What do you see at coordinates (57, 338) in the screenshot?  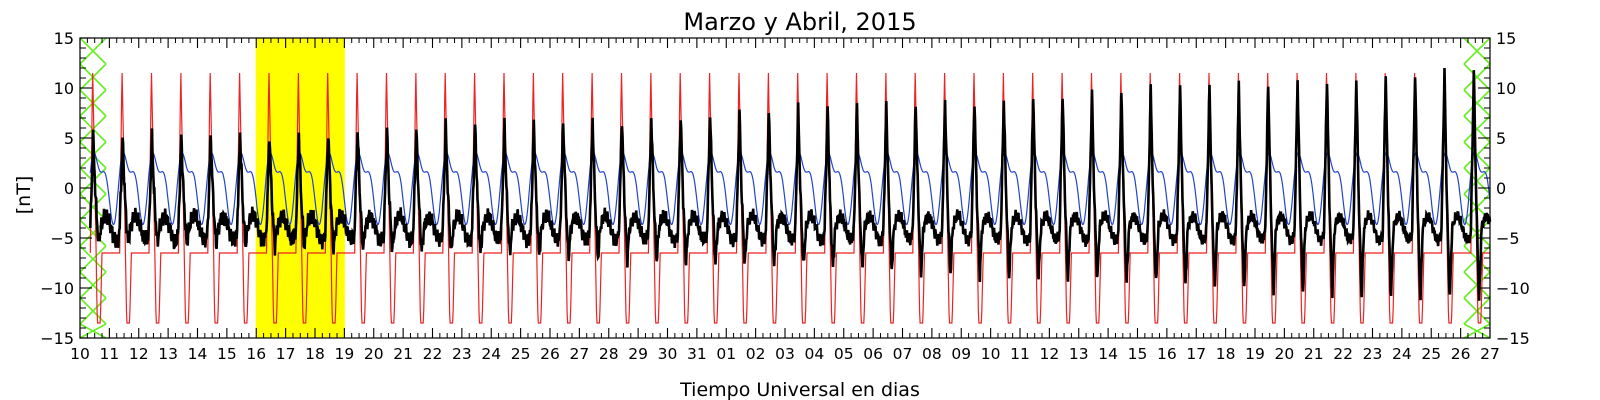 I see `y-tick-label-left: −15` at bounding box center [57, 338].